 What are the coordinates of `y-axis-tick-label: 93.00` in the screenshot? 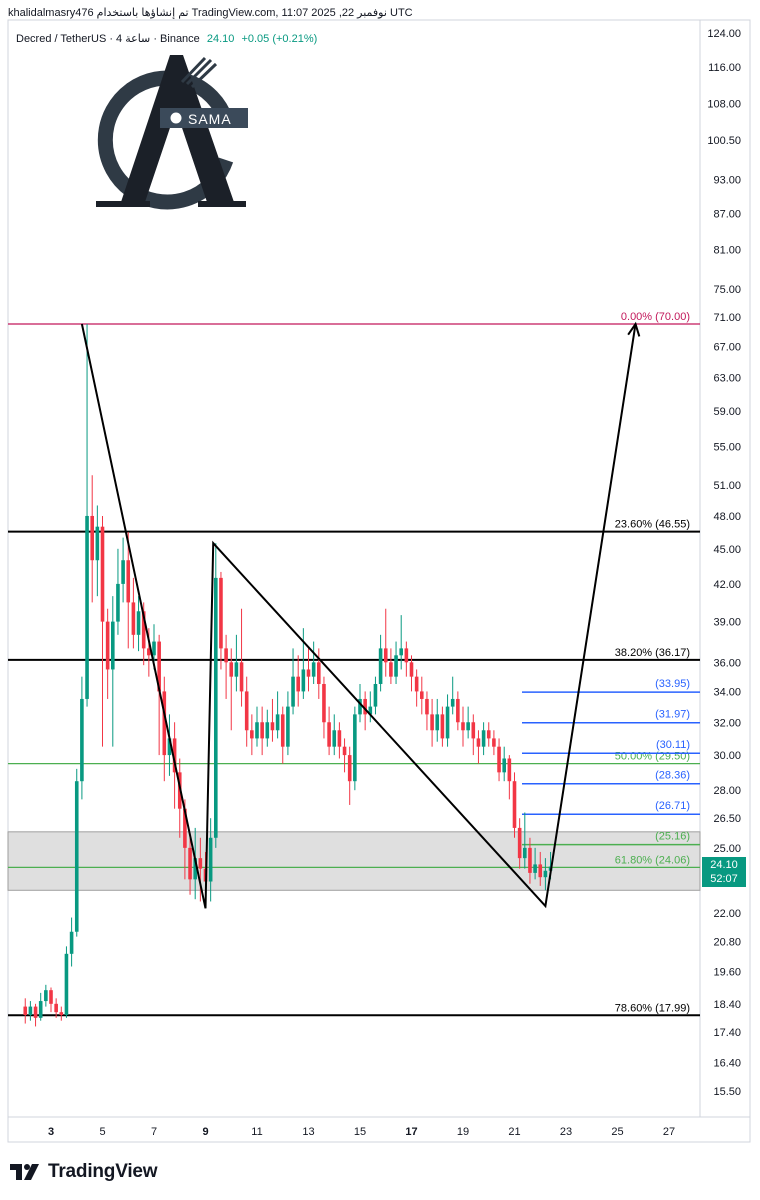 It's located at (727, 180).